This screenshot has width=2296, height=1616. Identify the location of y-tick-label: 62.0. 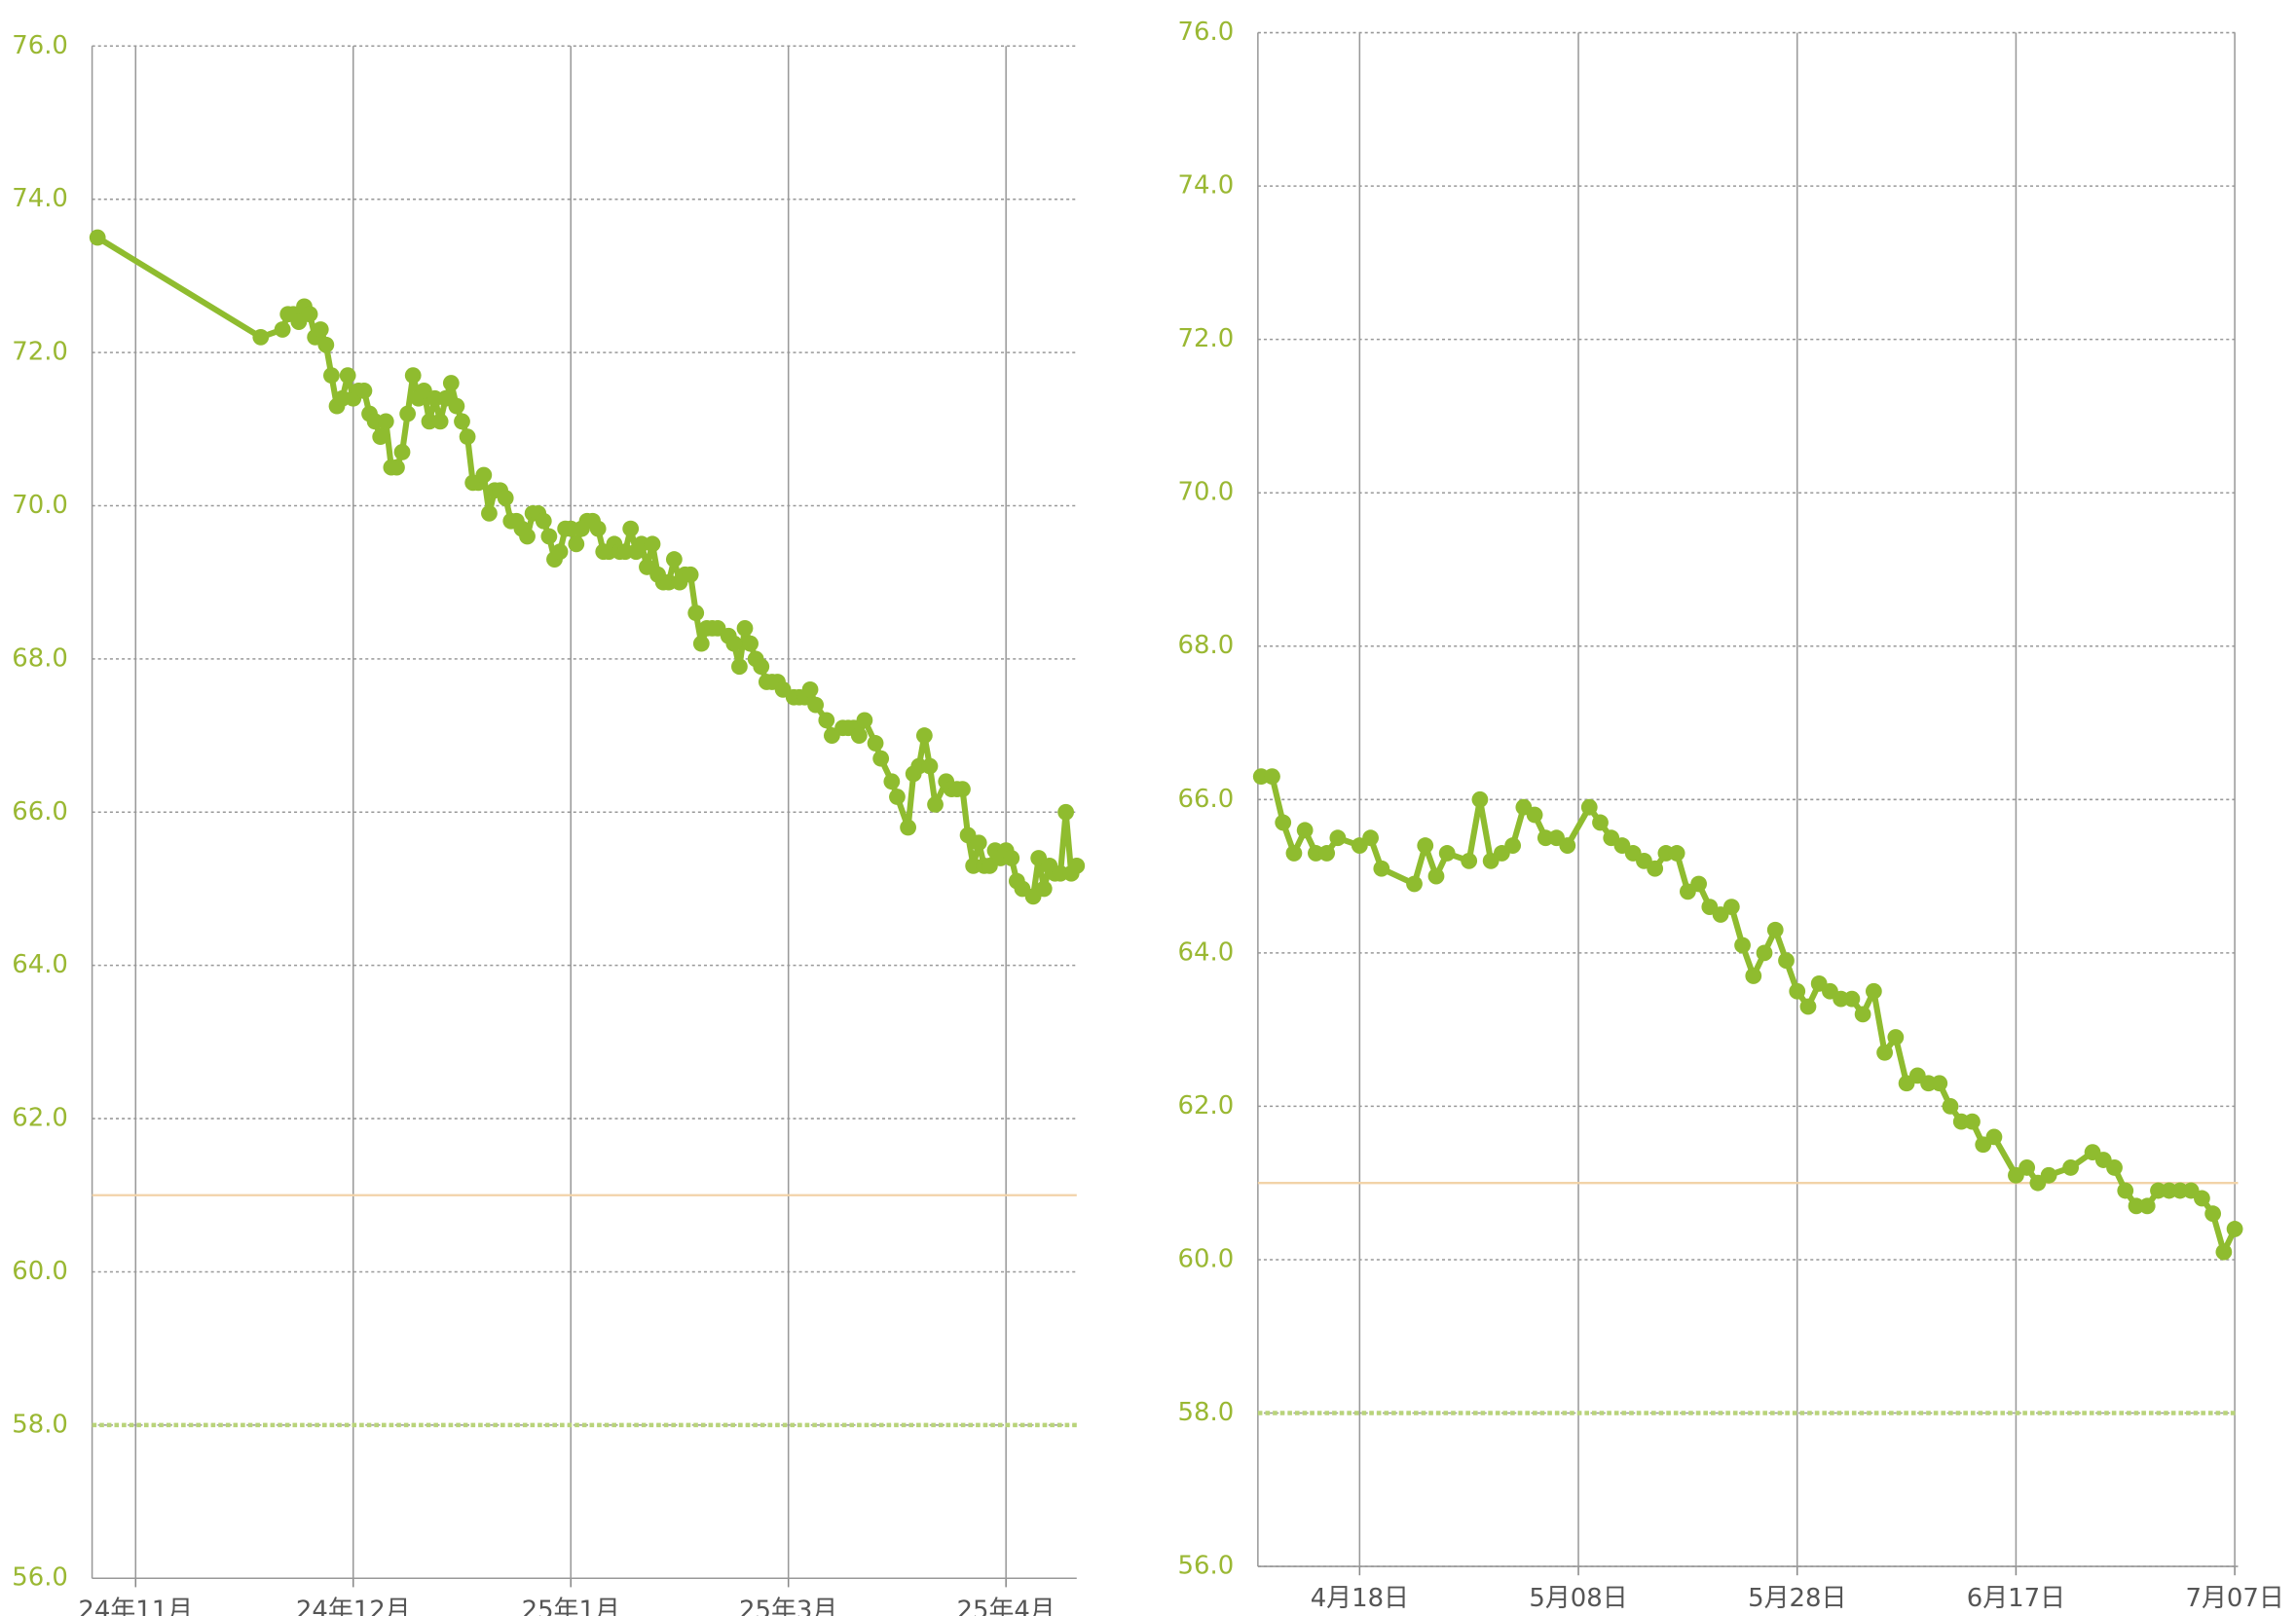
(40, 1118).